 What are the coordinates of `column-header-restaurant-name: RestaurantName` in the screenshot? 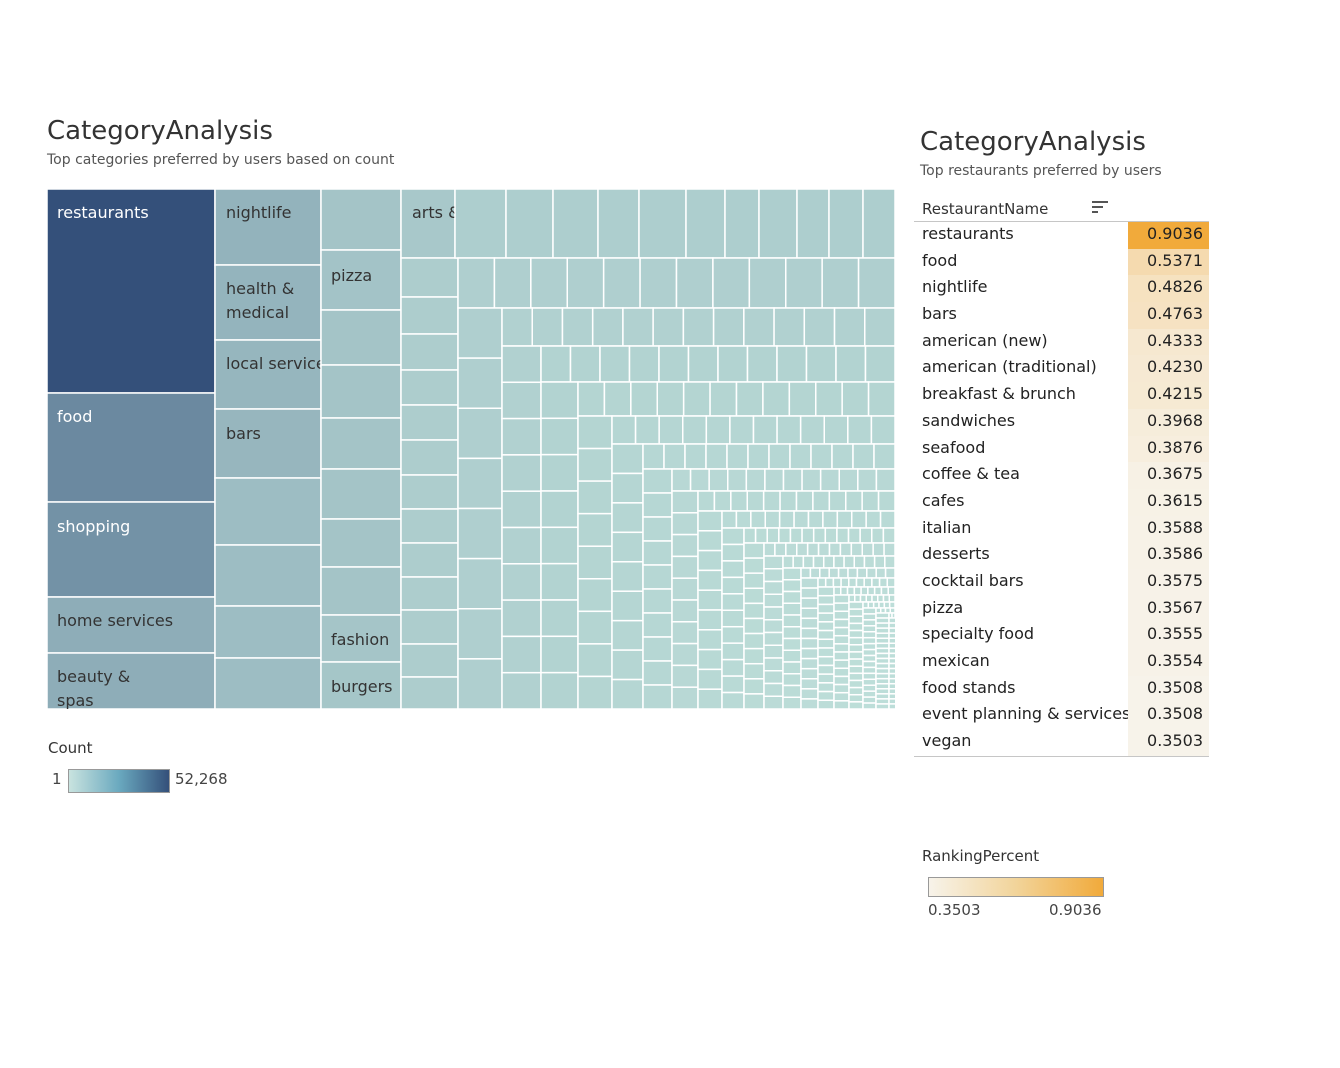 It's located at (1061, 209).